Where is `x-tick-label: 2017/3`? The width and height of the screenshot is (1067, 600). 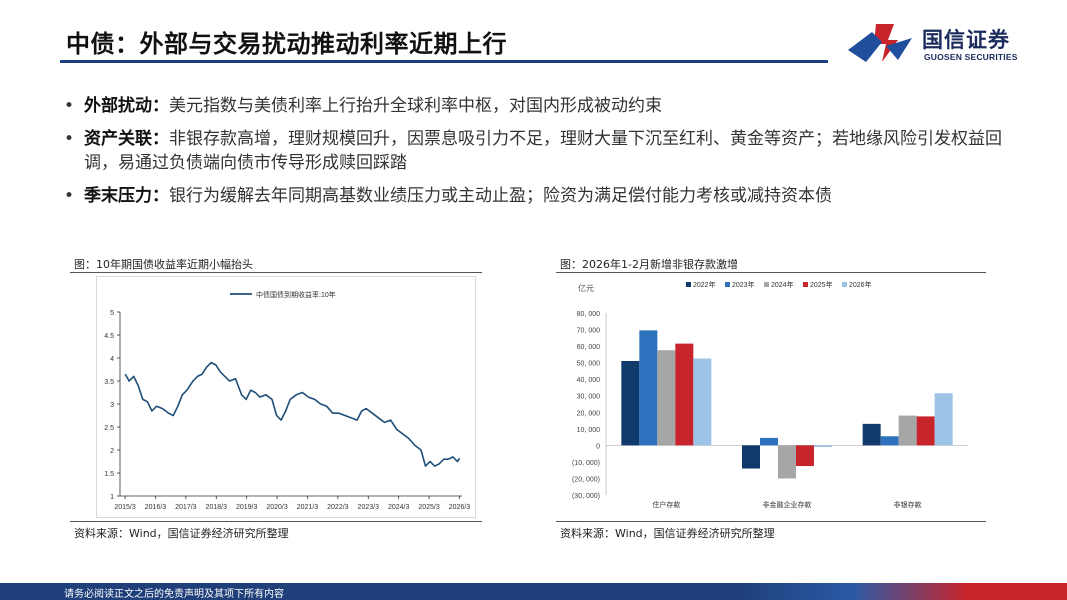
x-tick-label: 2017/3 is located at coordinates (186, 507).